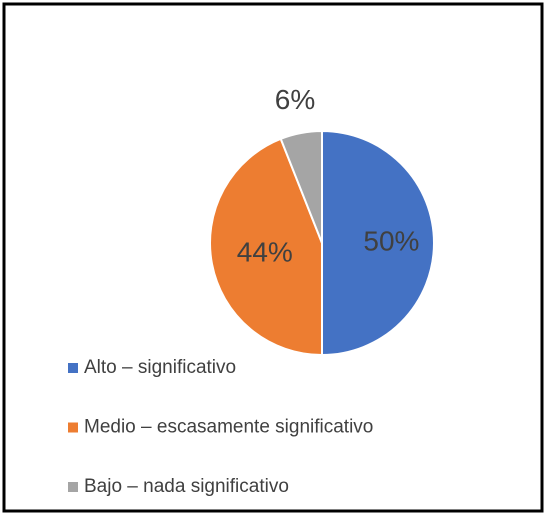 This screenshot has width=547, height=516. Describe the element at coordinates (186, 486) in the screenshot. I see `legend-label: Bajo – nada significativo` at that location.